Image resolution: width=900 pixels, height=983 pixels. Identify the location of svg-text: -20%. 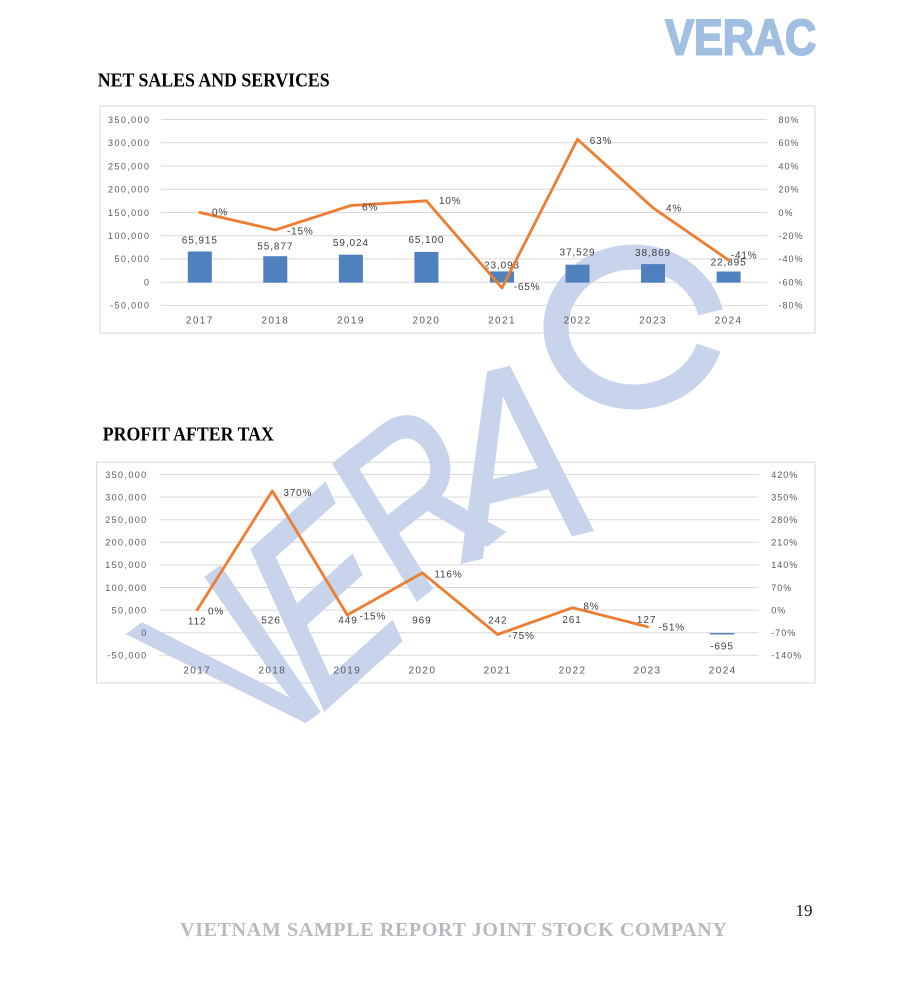
(791, 236).